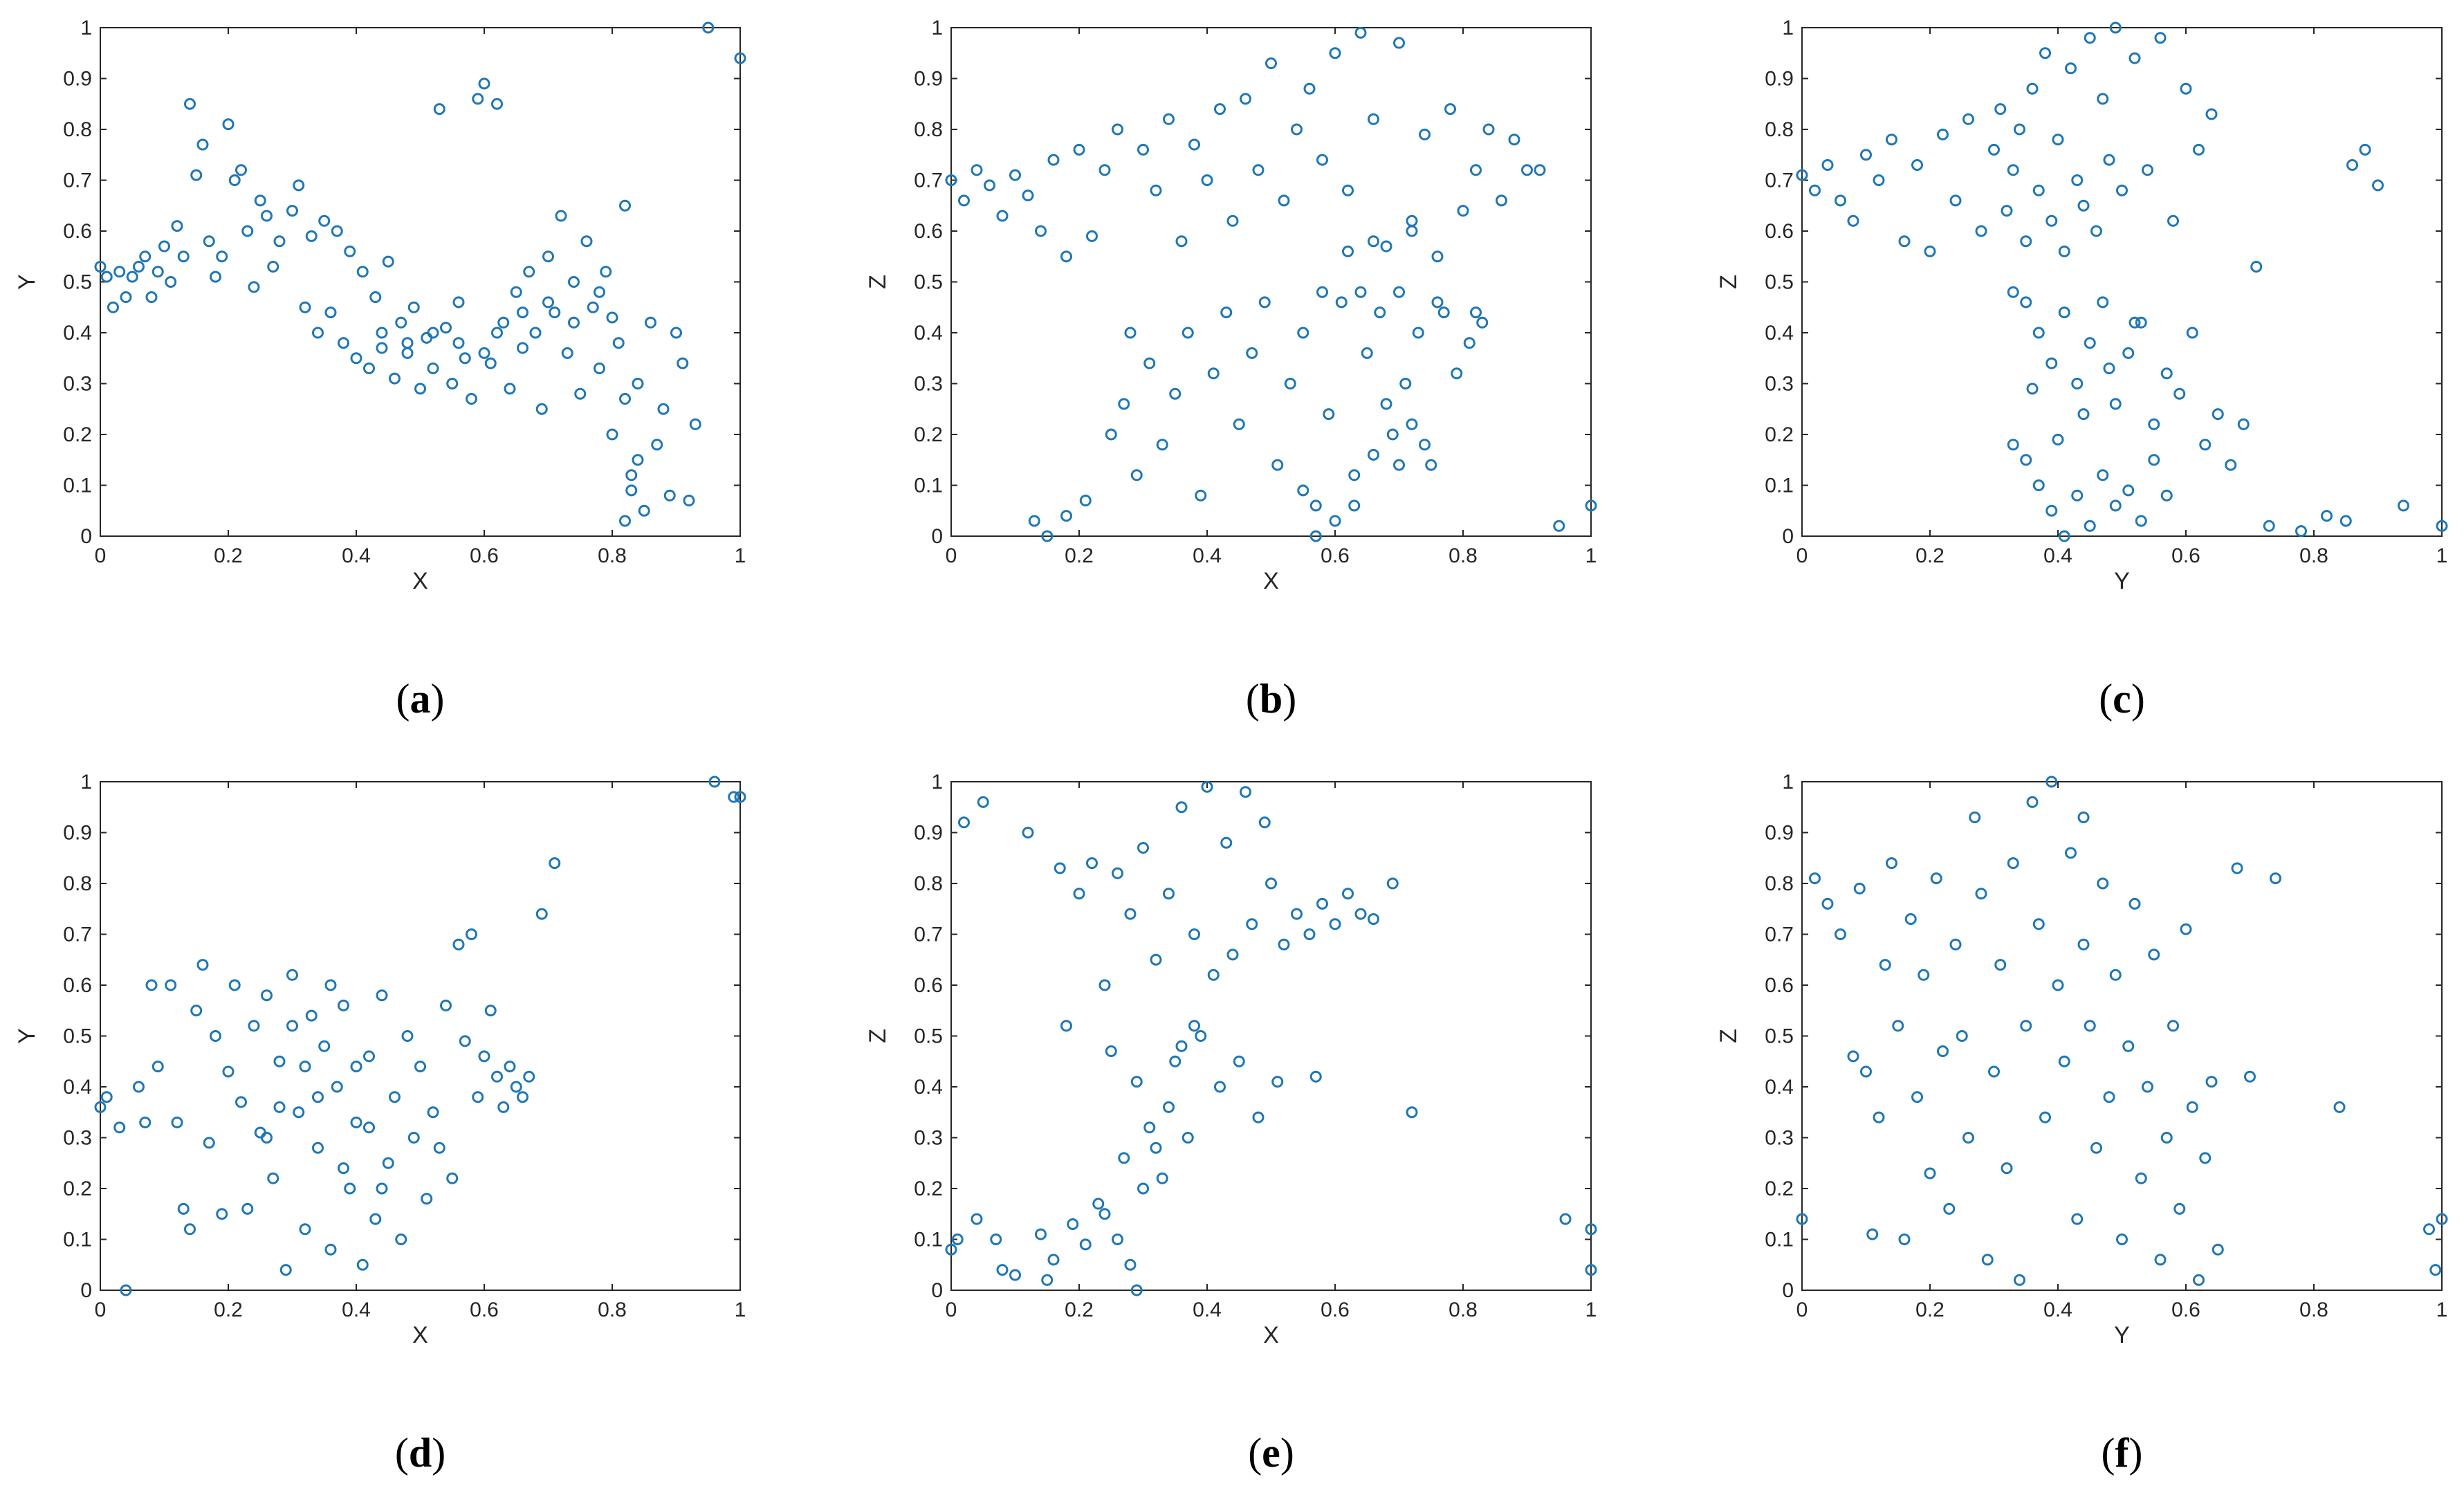 This screenshot has height=1495, width=2464. Describe the element at coordinates (2185, 555) in the screenshot. I see `x-tick-label: 0.6` at that location.